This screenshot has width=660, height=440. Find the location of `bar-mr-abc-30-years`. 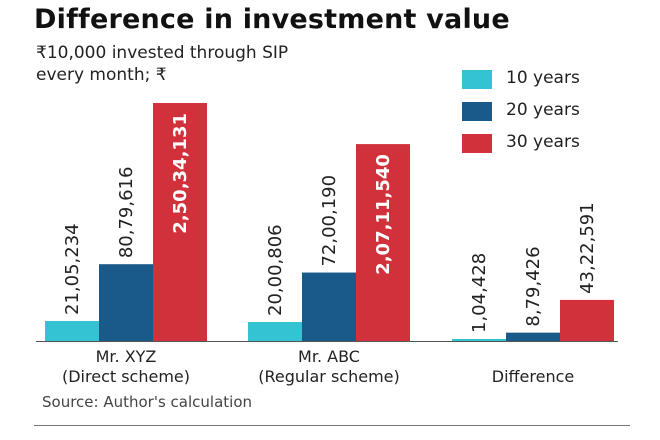

bar-mr-abc-30-years is located at coordinates (383, 242).